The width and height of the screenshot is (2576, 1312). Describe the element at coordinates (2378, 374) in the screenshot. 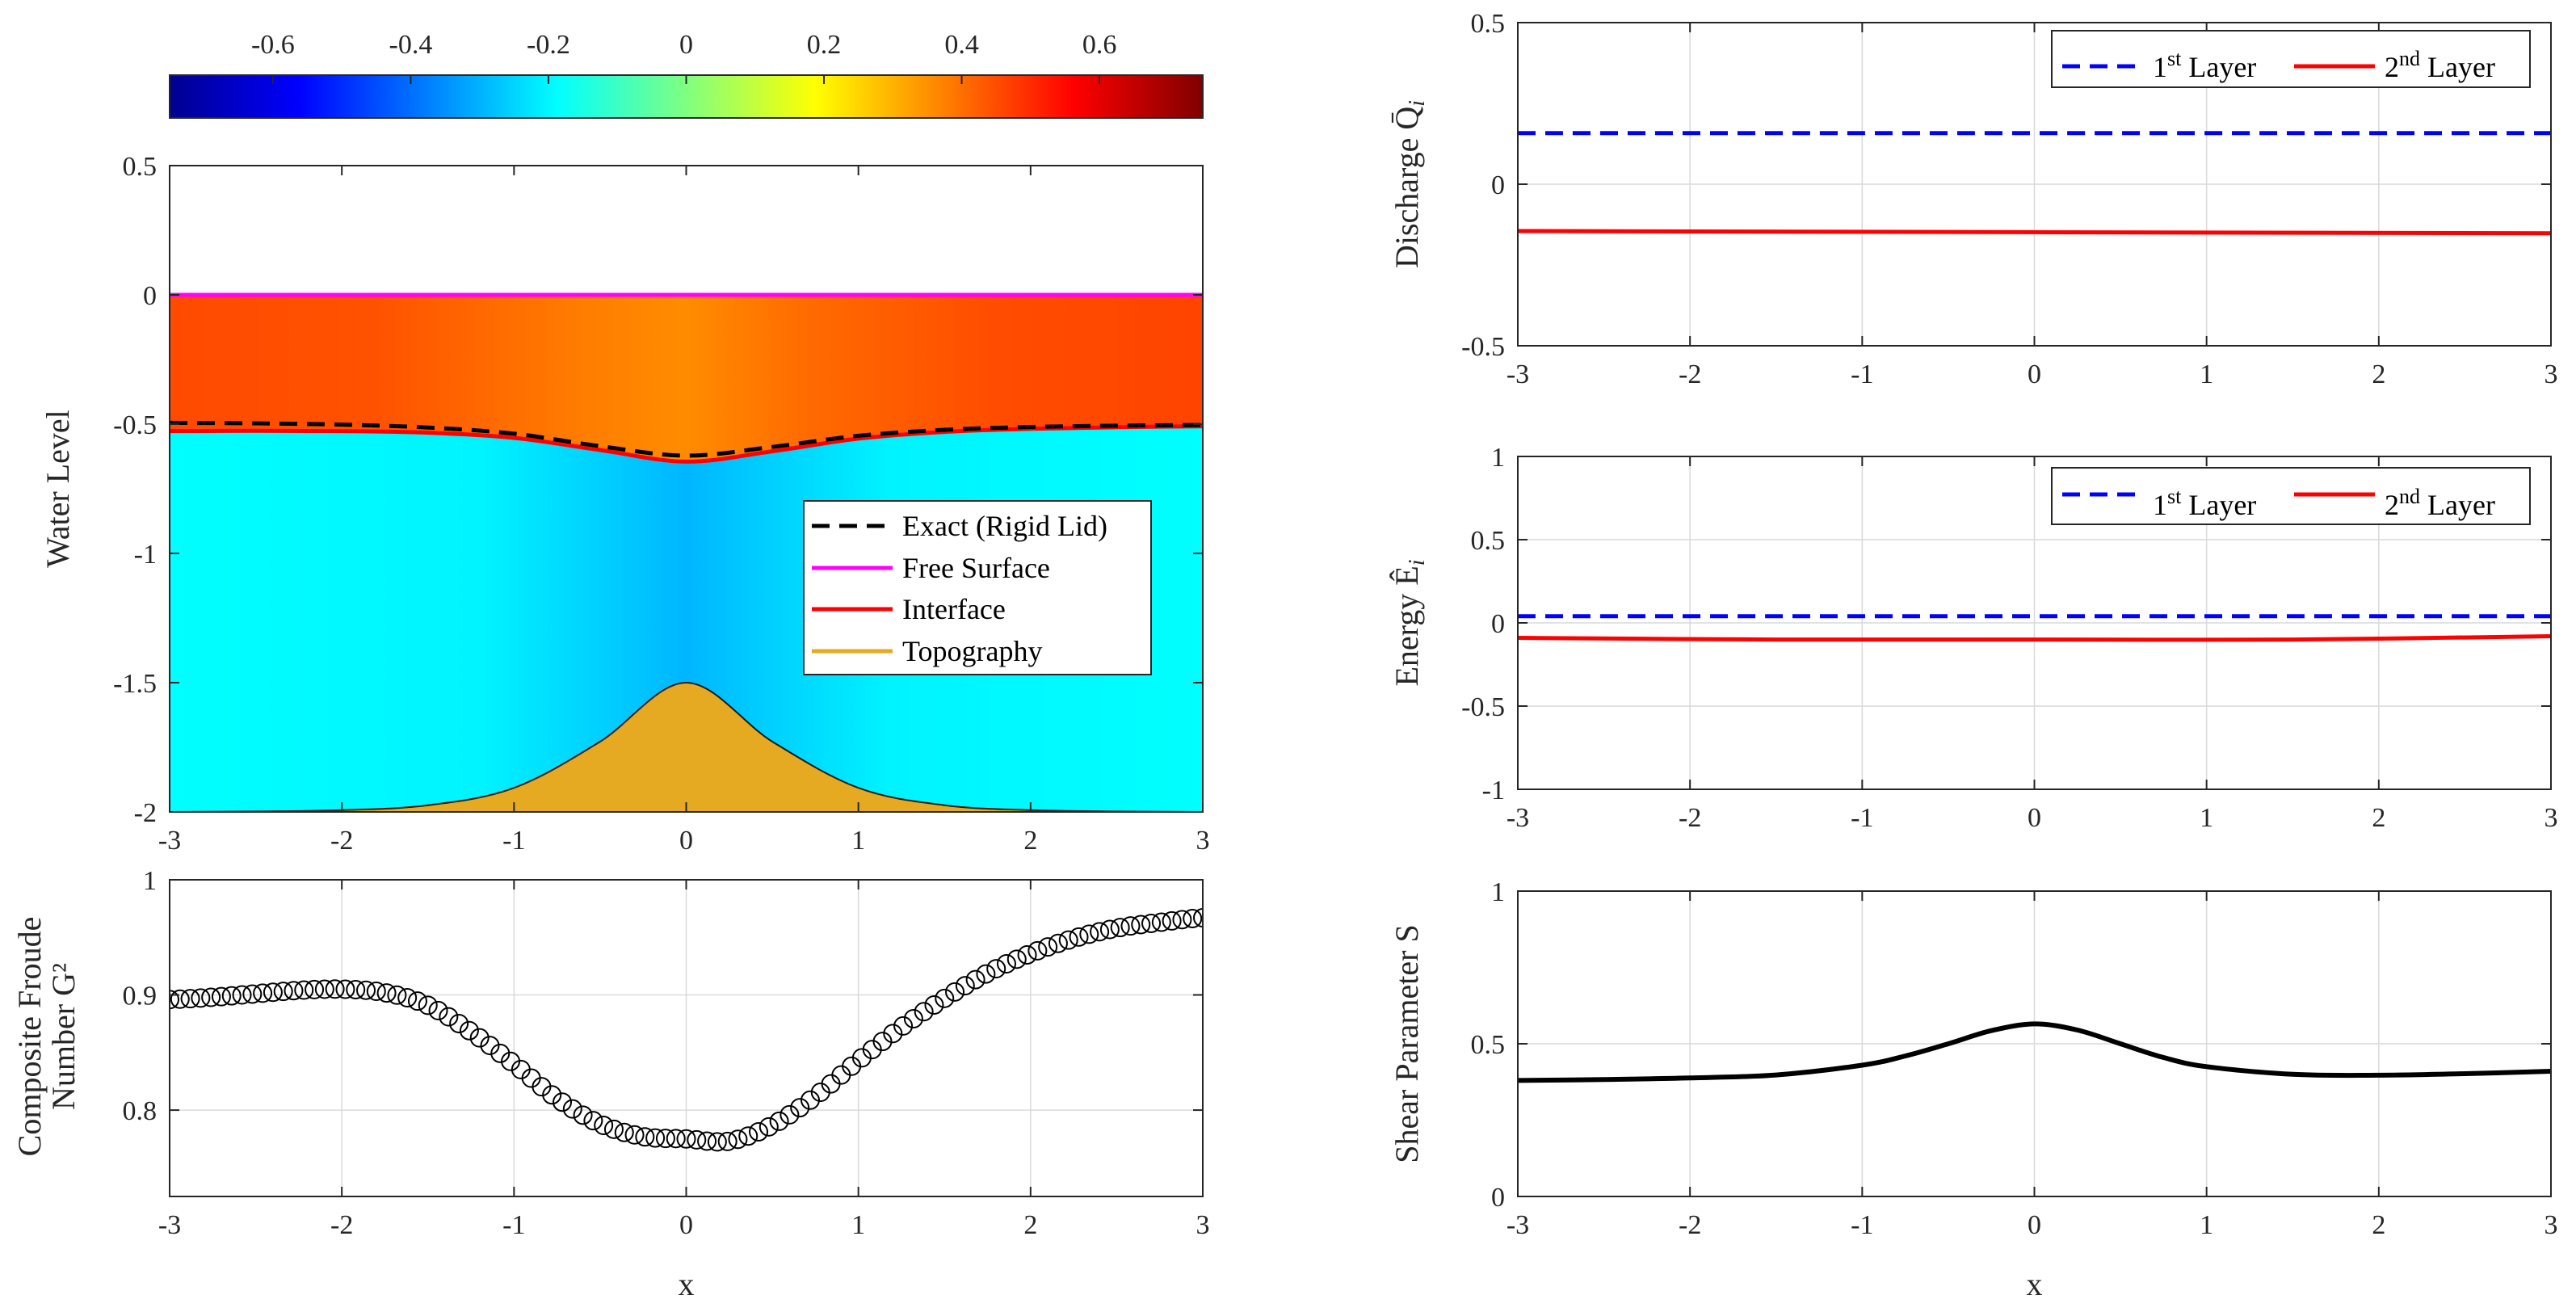

I see `discharge-x-tick-label: 2` at that location.